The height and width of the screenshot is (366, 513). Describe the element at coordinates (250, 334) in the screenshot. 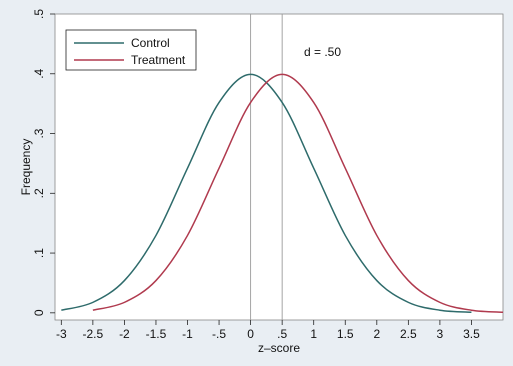

I see `x-tick-label: 0` at that location.